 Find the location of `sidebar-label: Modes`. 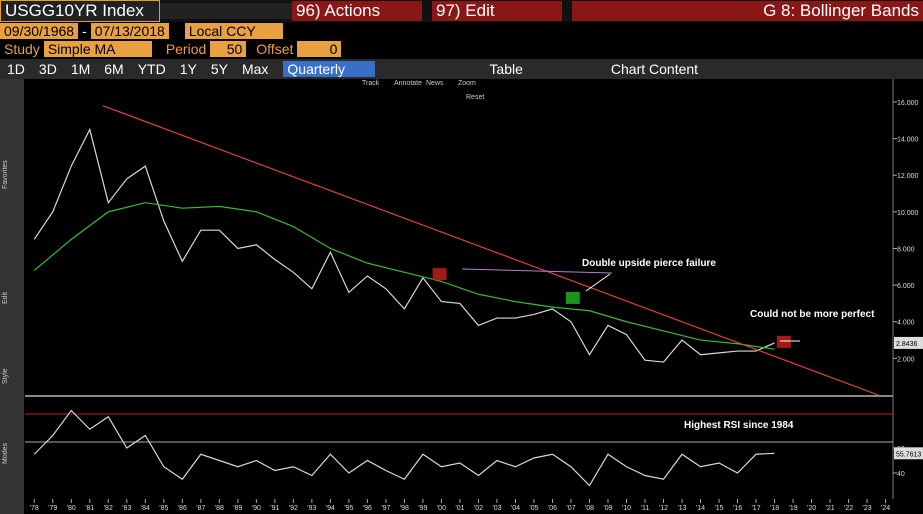

sidebar-label: Modes is located at coordinates (5, 453).